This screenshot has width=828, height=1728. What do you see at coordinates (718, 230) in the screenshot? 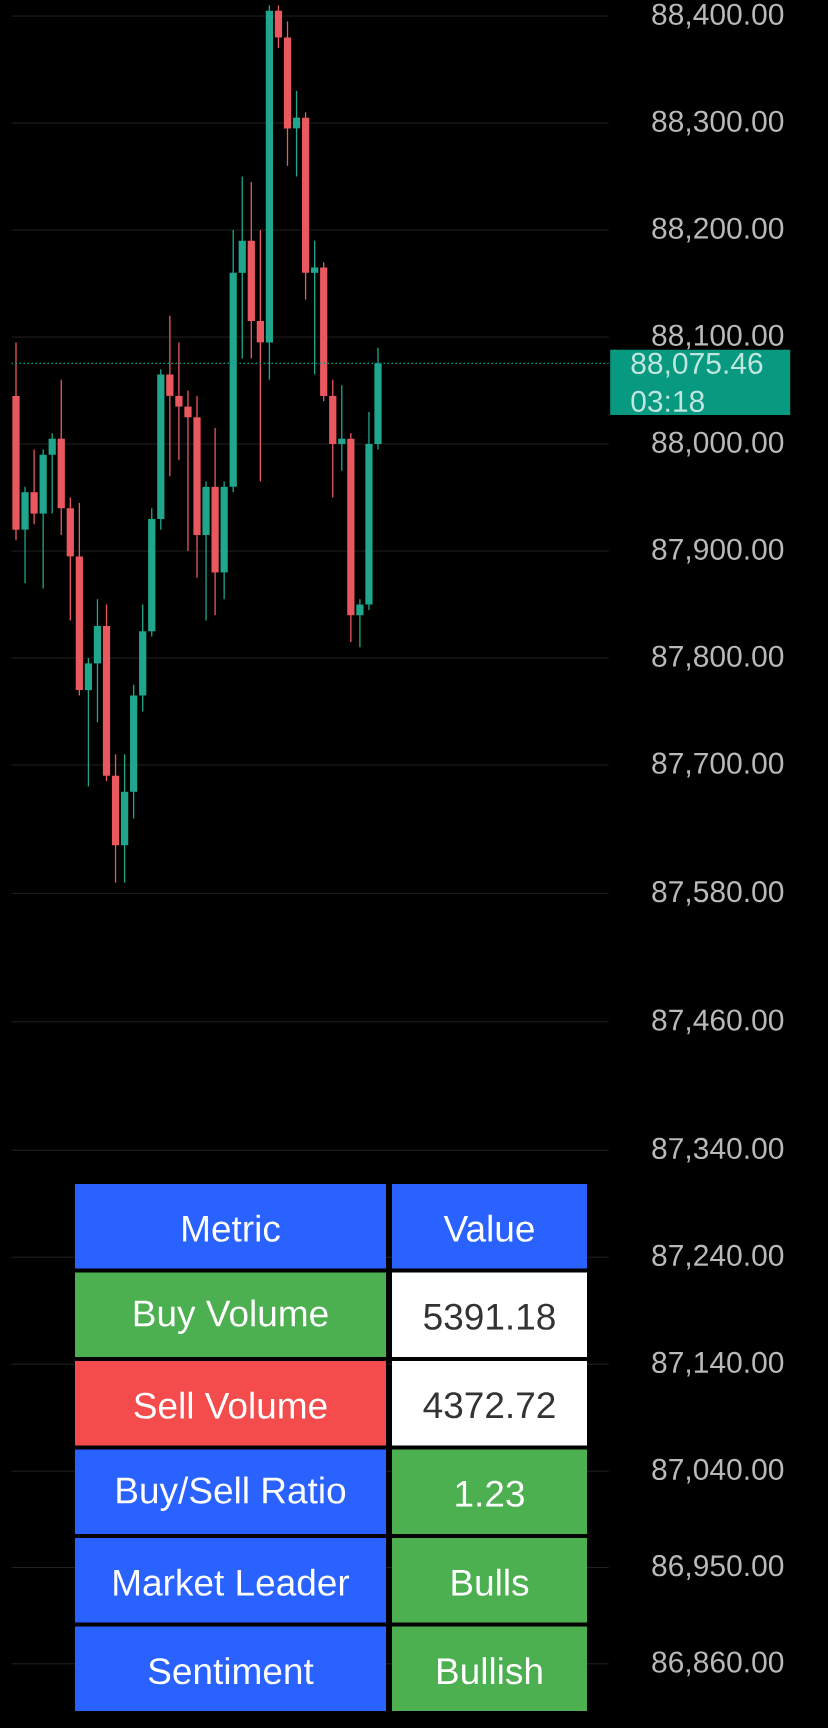
I see `y-tick-label: 88,200.00` at bounding box center [718, 230].